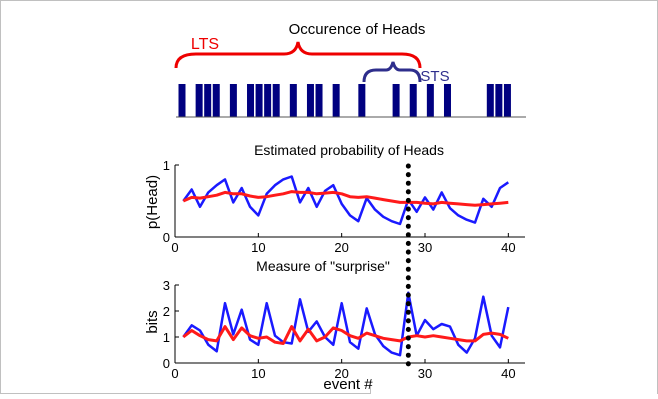  I want to click on surprise-x-tick-label: 10, so click(258, 373).